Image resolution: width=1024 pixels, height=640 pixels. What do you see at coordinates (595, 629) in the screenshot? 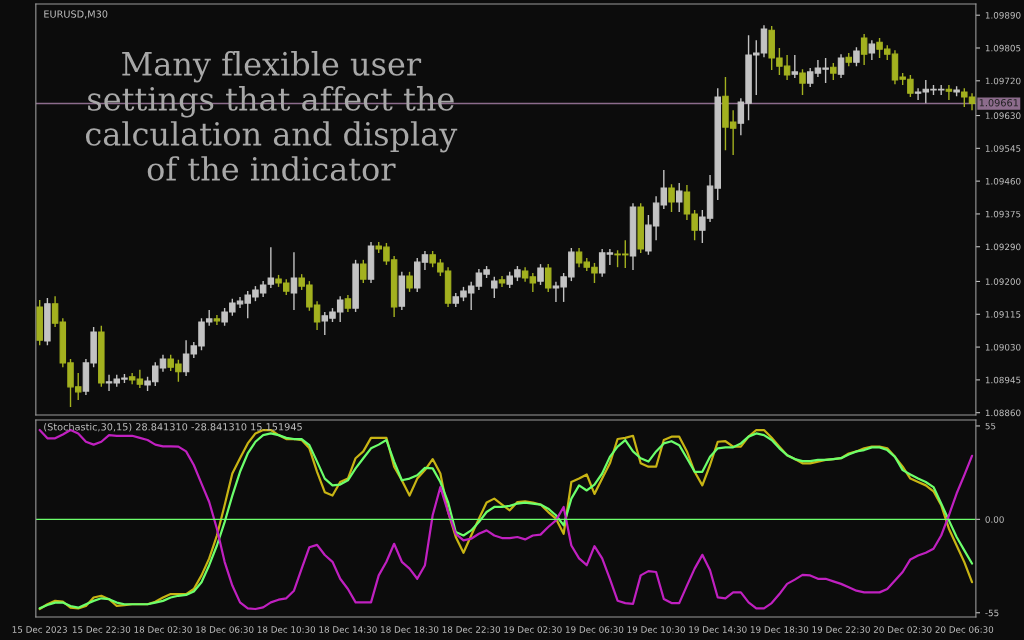
I see `x-tick-label: 19 Dec 06:30` at bounding box center [595, 629].